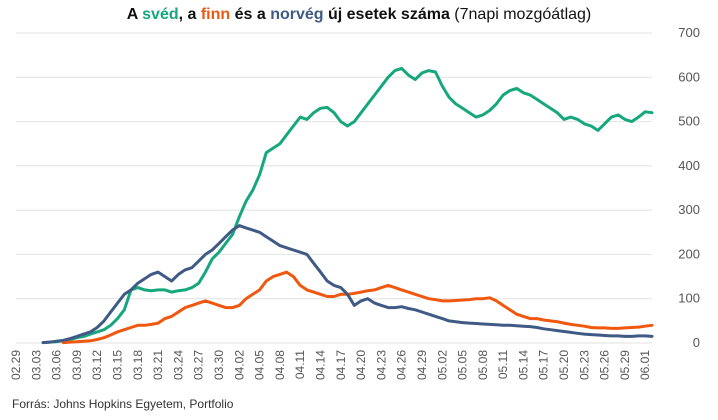  Describe the element at coordinates (134, 14) in the screenshot. I see `title-part-1: A` at that location.